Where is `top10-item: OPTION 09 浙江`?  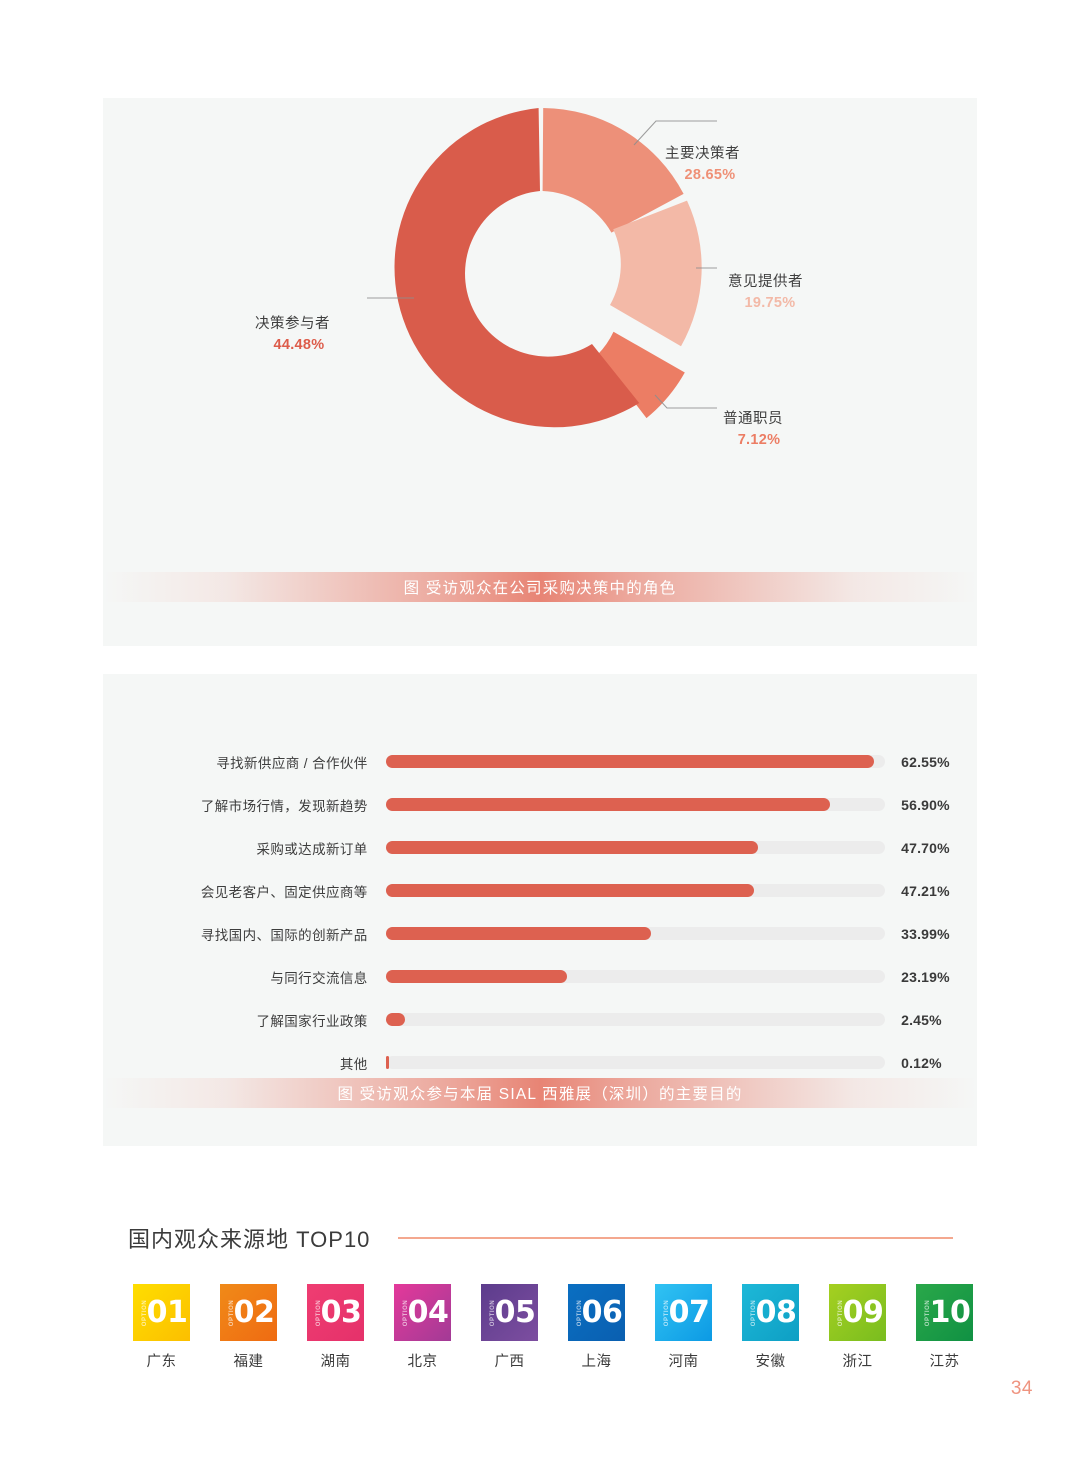 top10-item: OPTION 09 浙江 is located at coordinates (857, 1327).